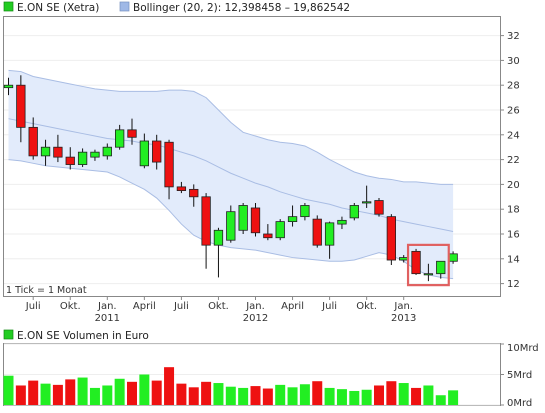 The image size is (545, 413). What do you see at coordinates (83, 336) in the screenshot?
I see `volume-legend-label: E.ON SE Volumen in Euro` at bounding box center [83, 336].